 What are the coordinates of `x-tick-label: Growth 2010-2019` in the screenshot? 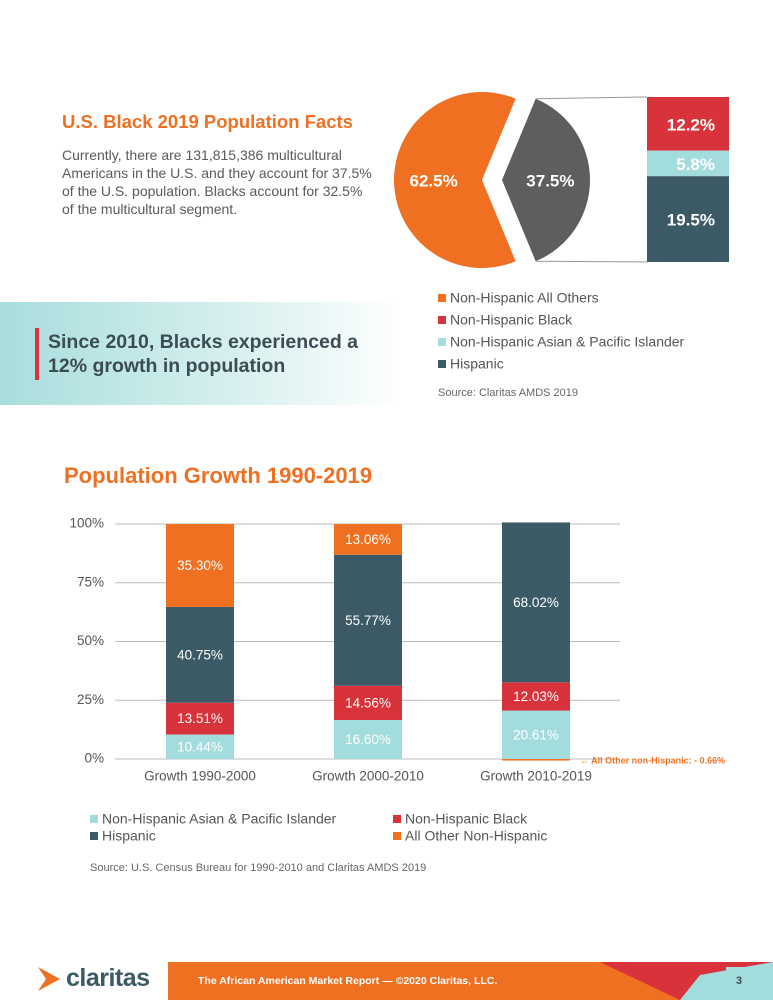 It's located at (536, 776).